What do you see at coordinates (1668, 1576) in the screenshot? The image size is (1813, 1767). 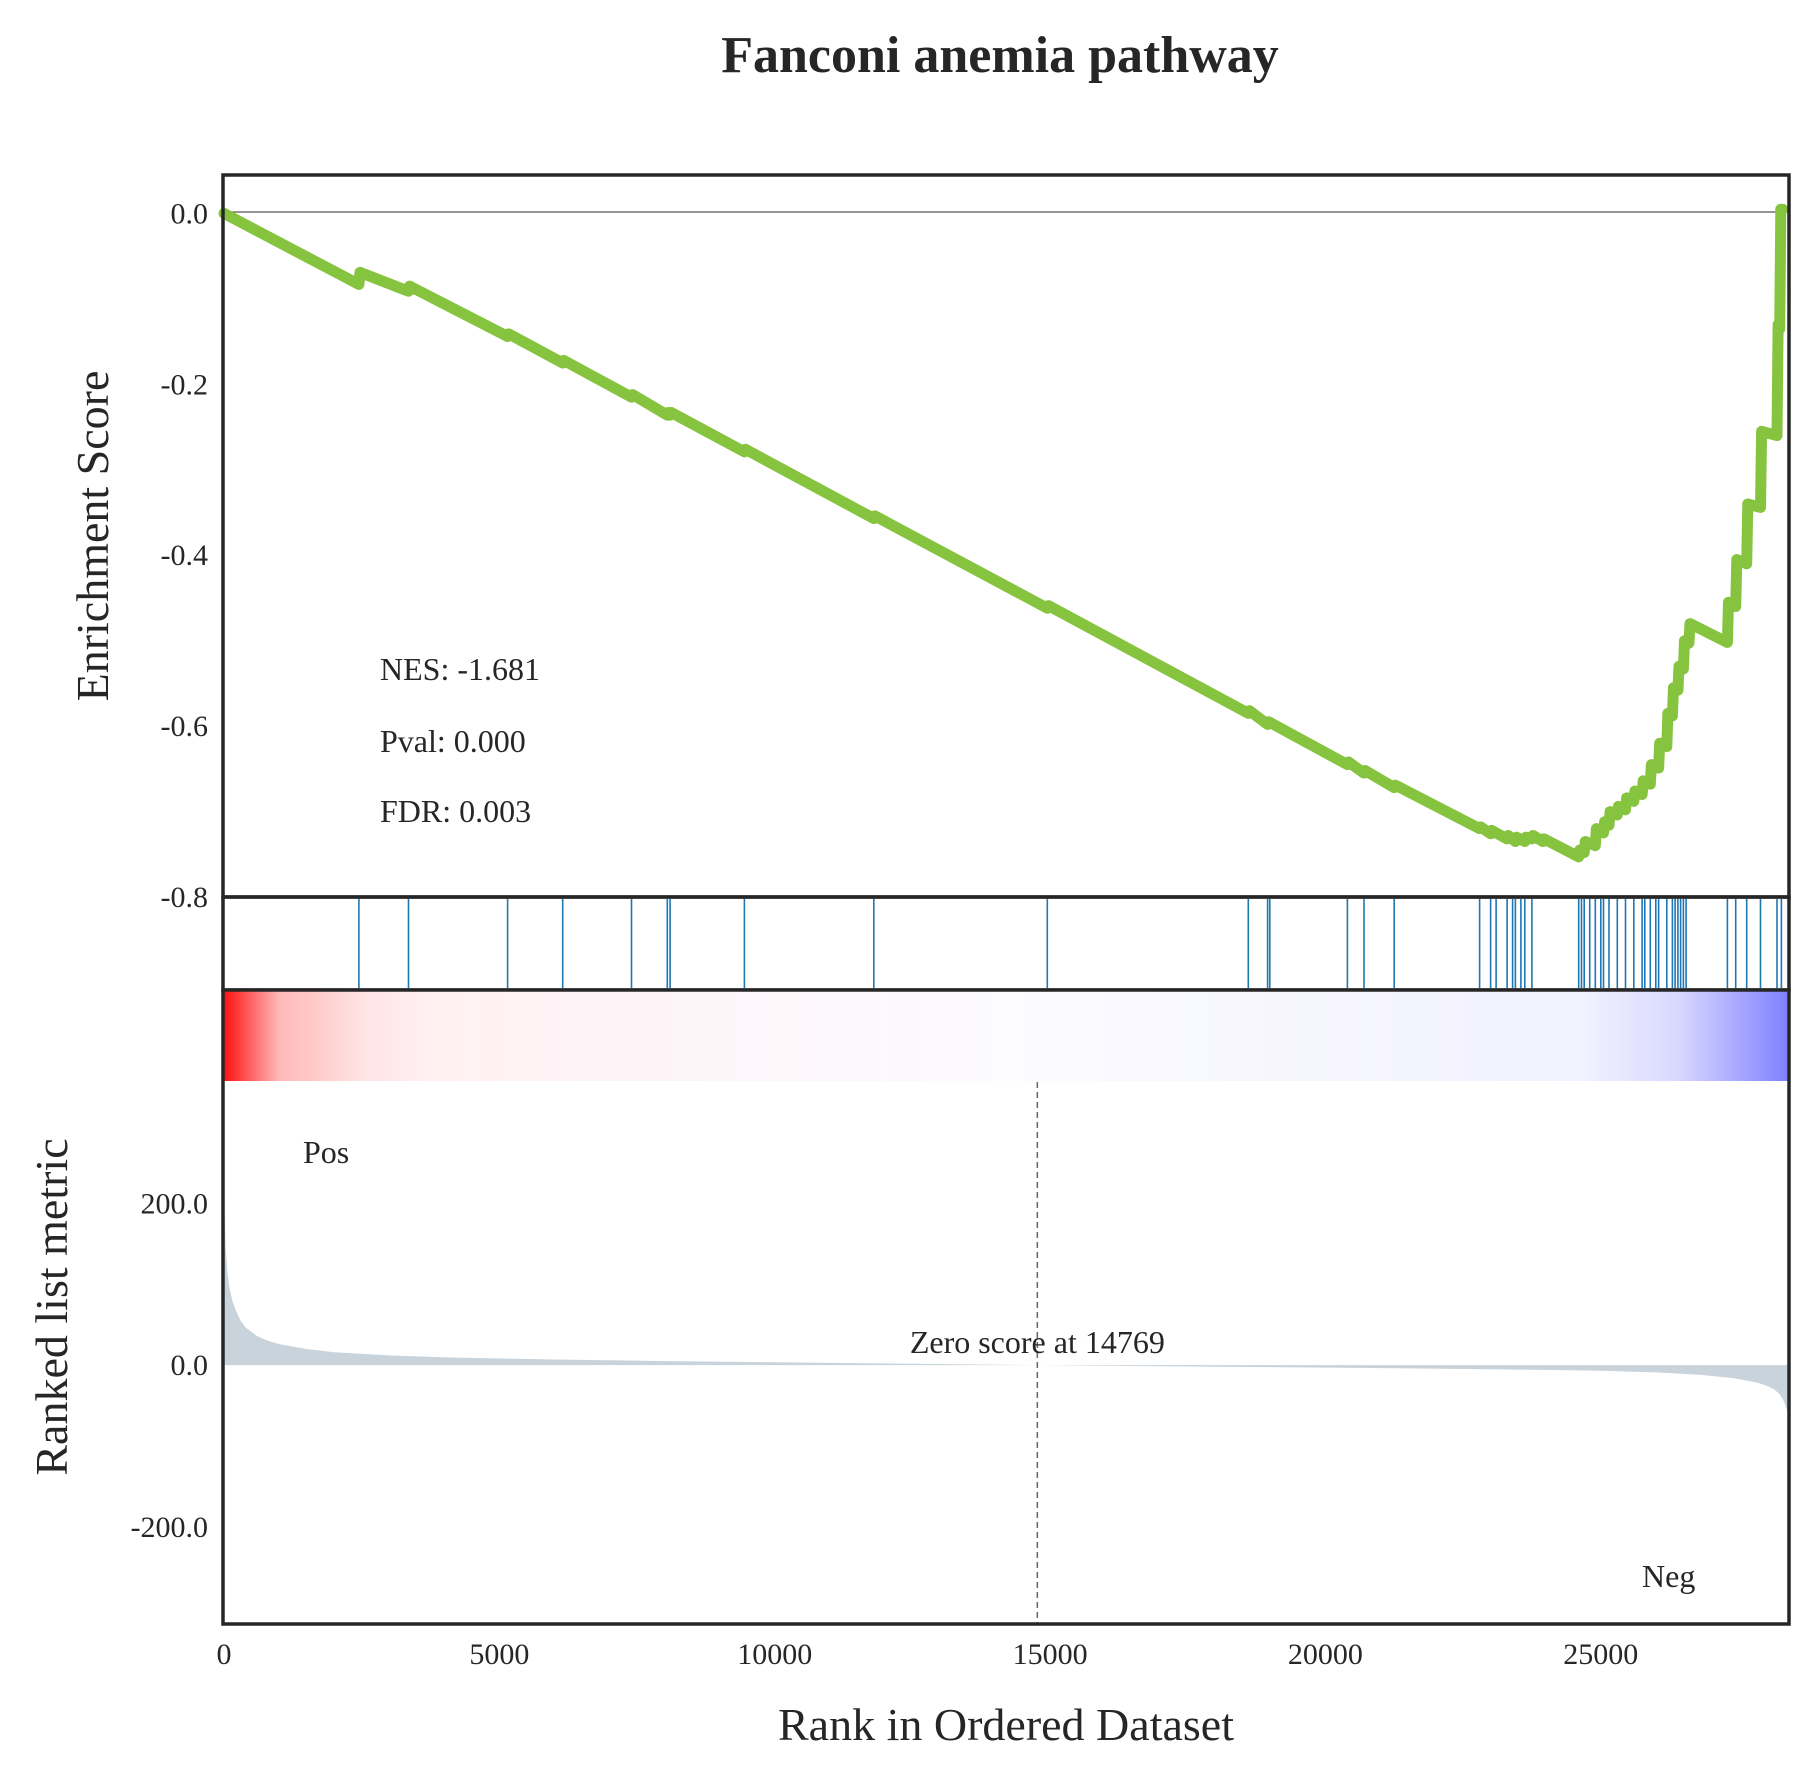 I see `neg-label: Neg` at bounding box center [1668, 1576].